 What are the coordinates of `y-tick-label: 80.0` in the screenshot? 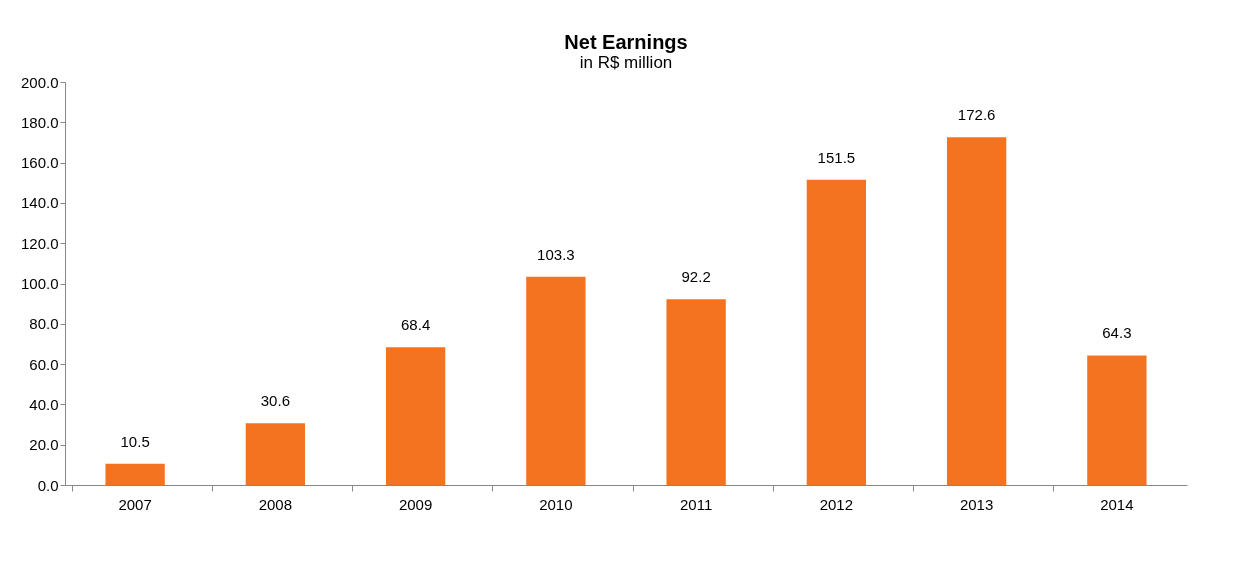 It's located at (44, 324).